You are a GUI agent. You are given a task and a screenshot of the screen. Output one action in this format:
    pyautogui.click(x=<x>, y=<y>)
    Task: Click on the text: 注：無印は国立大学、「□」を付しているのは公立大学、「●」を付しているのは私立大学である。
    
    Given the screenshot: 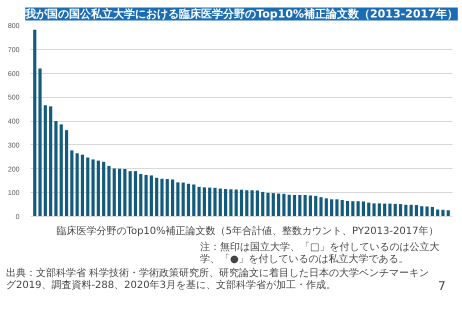 What is the action you would take?
    pyautogui.click(x=320, y=254)
    